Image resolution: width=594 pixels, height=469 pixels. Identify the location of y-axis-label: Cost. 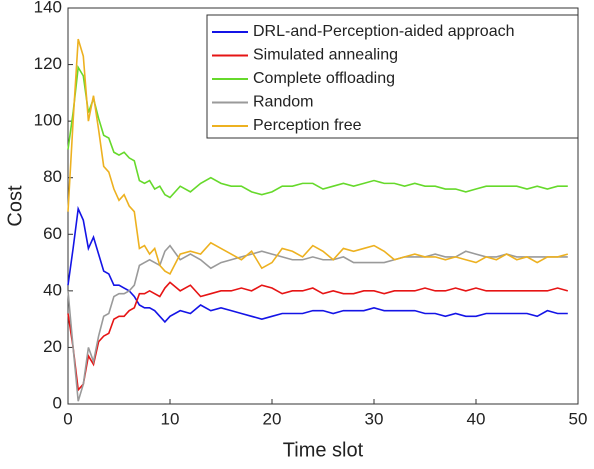
(15, 206).